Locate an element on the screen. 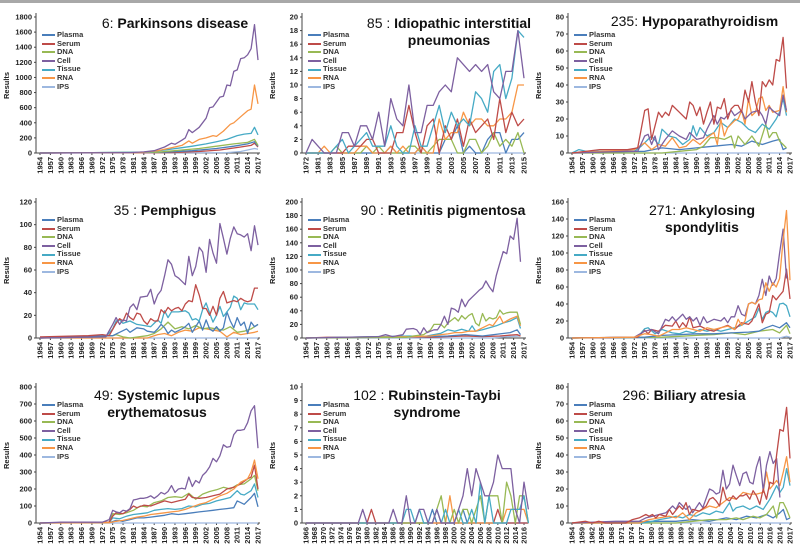 Image resolution: width=800 pixels, height=559 pixels. series-line-dna is located at coordinates (679, 138).